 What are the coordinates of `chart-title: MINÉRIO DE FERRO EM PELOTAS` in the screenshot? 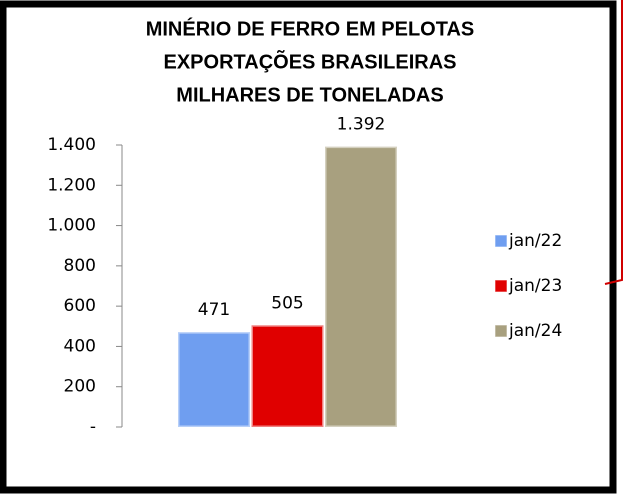 It's located at (310, 28).